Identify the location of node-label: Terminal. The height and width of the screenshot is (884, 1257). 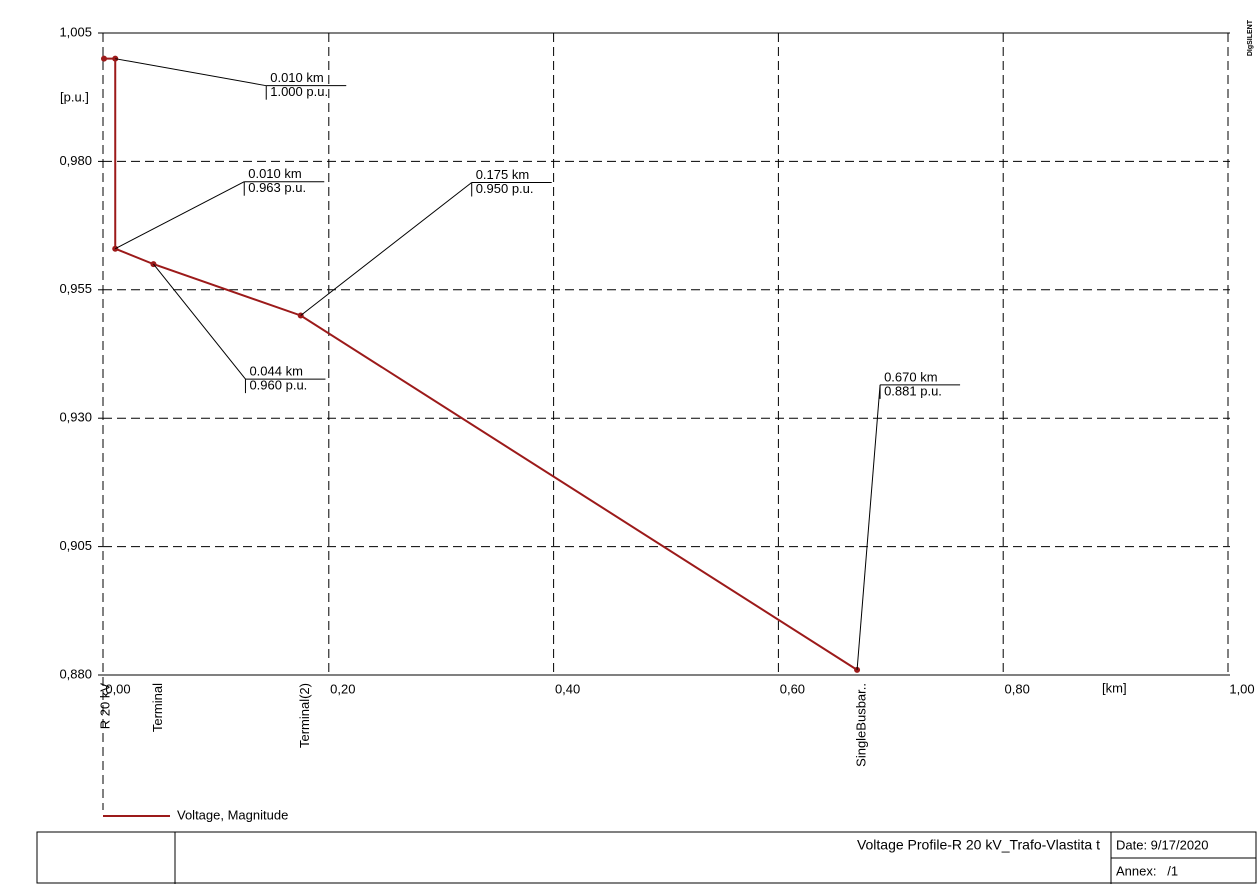
(157, 707).